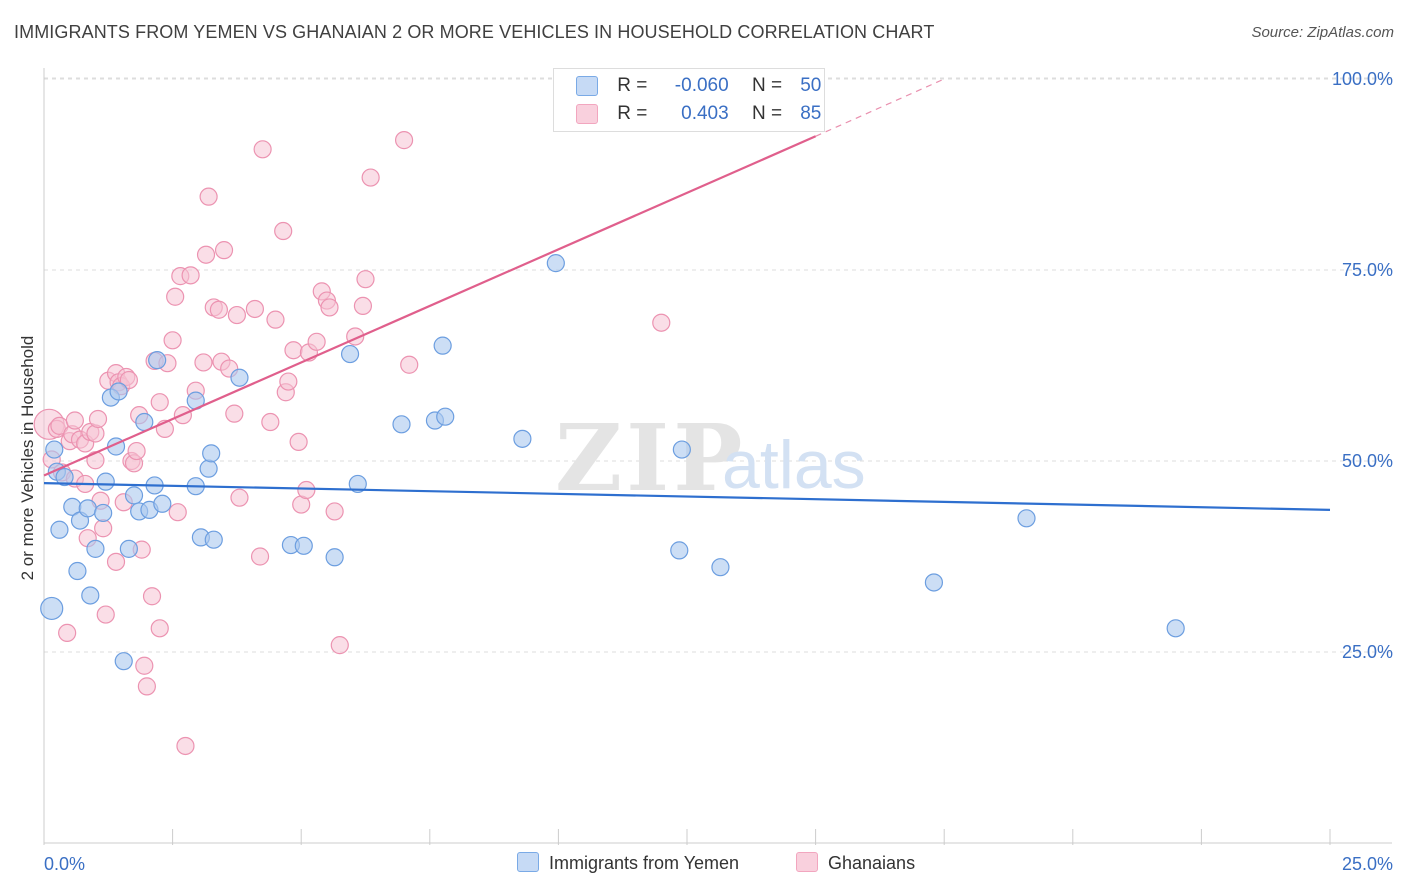 The image size is (1406, 892). Describe the element at coordinates (644, 863) in the screenshot. I see `legend-label-yemen: Immigrants from Yemen` at that location.